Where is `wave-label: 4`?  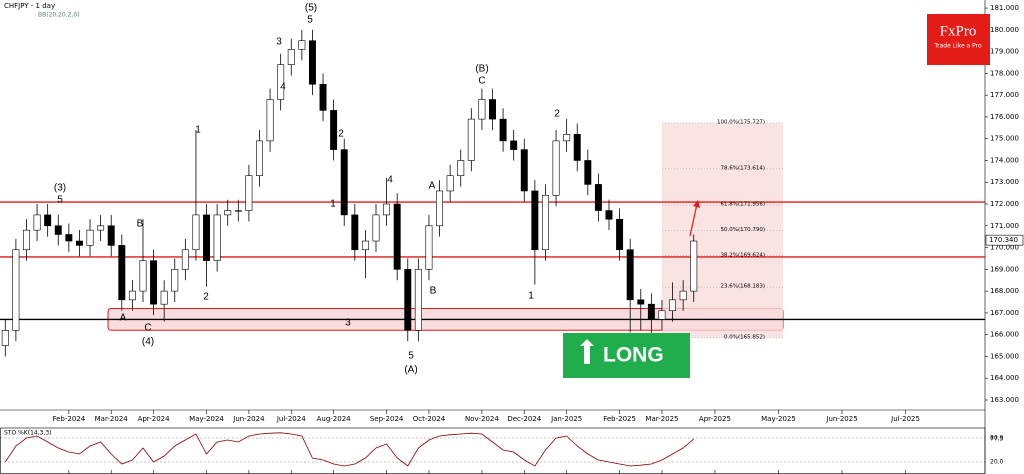
wave-label: 4 is located at coordinates (283, 87).